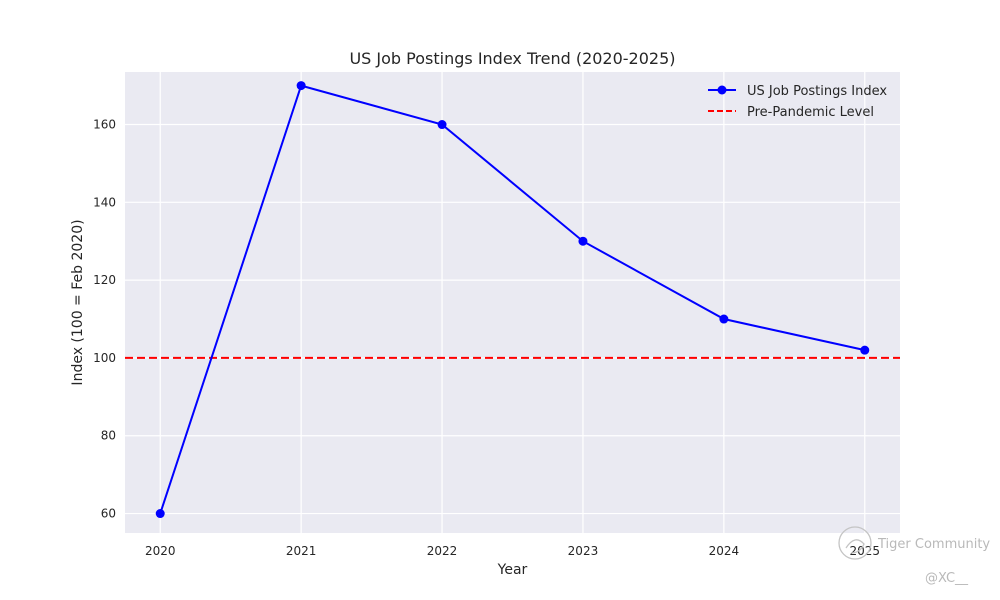  I want to click on x-tick-label: 2025, so click(864, 551).